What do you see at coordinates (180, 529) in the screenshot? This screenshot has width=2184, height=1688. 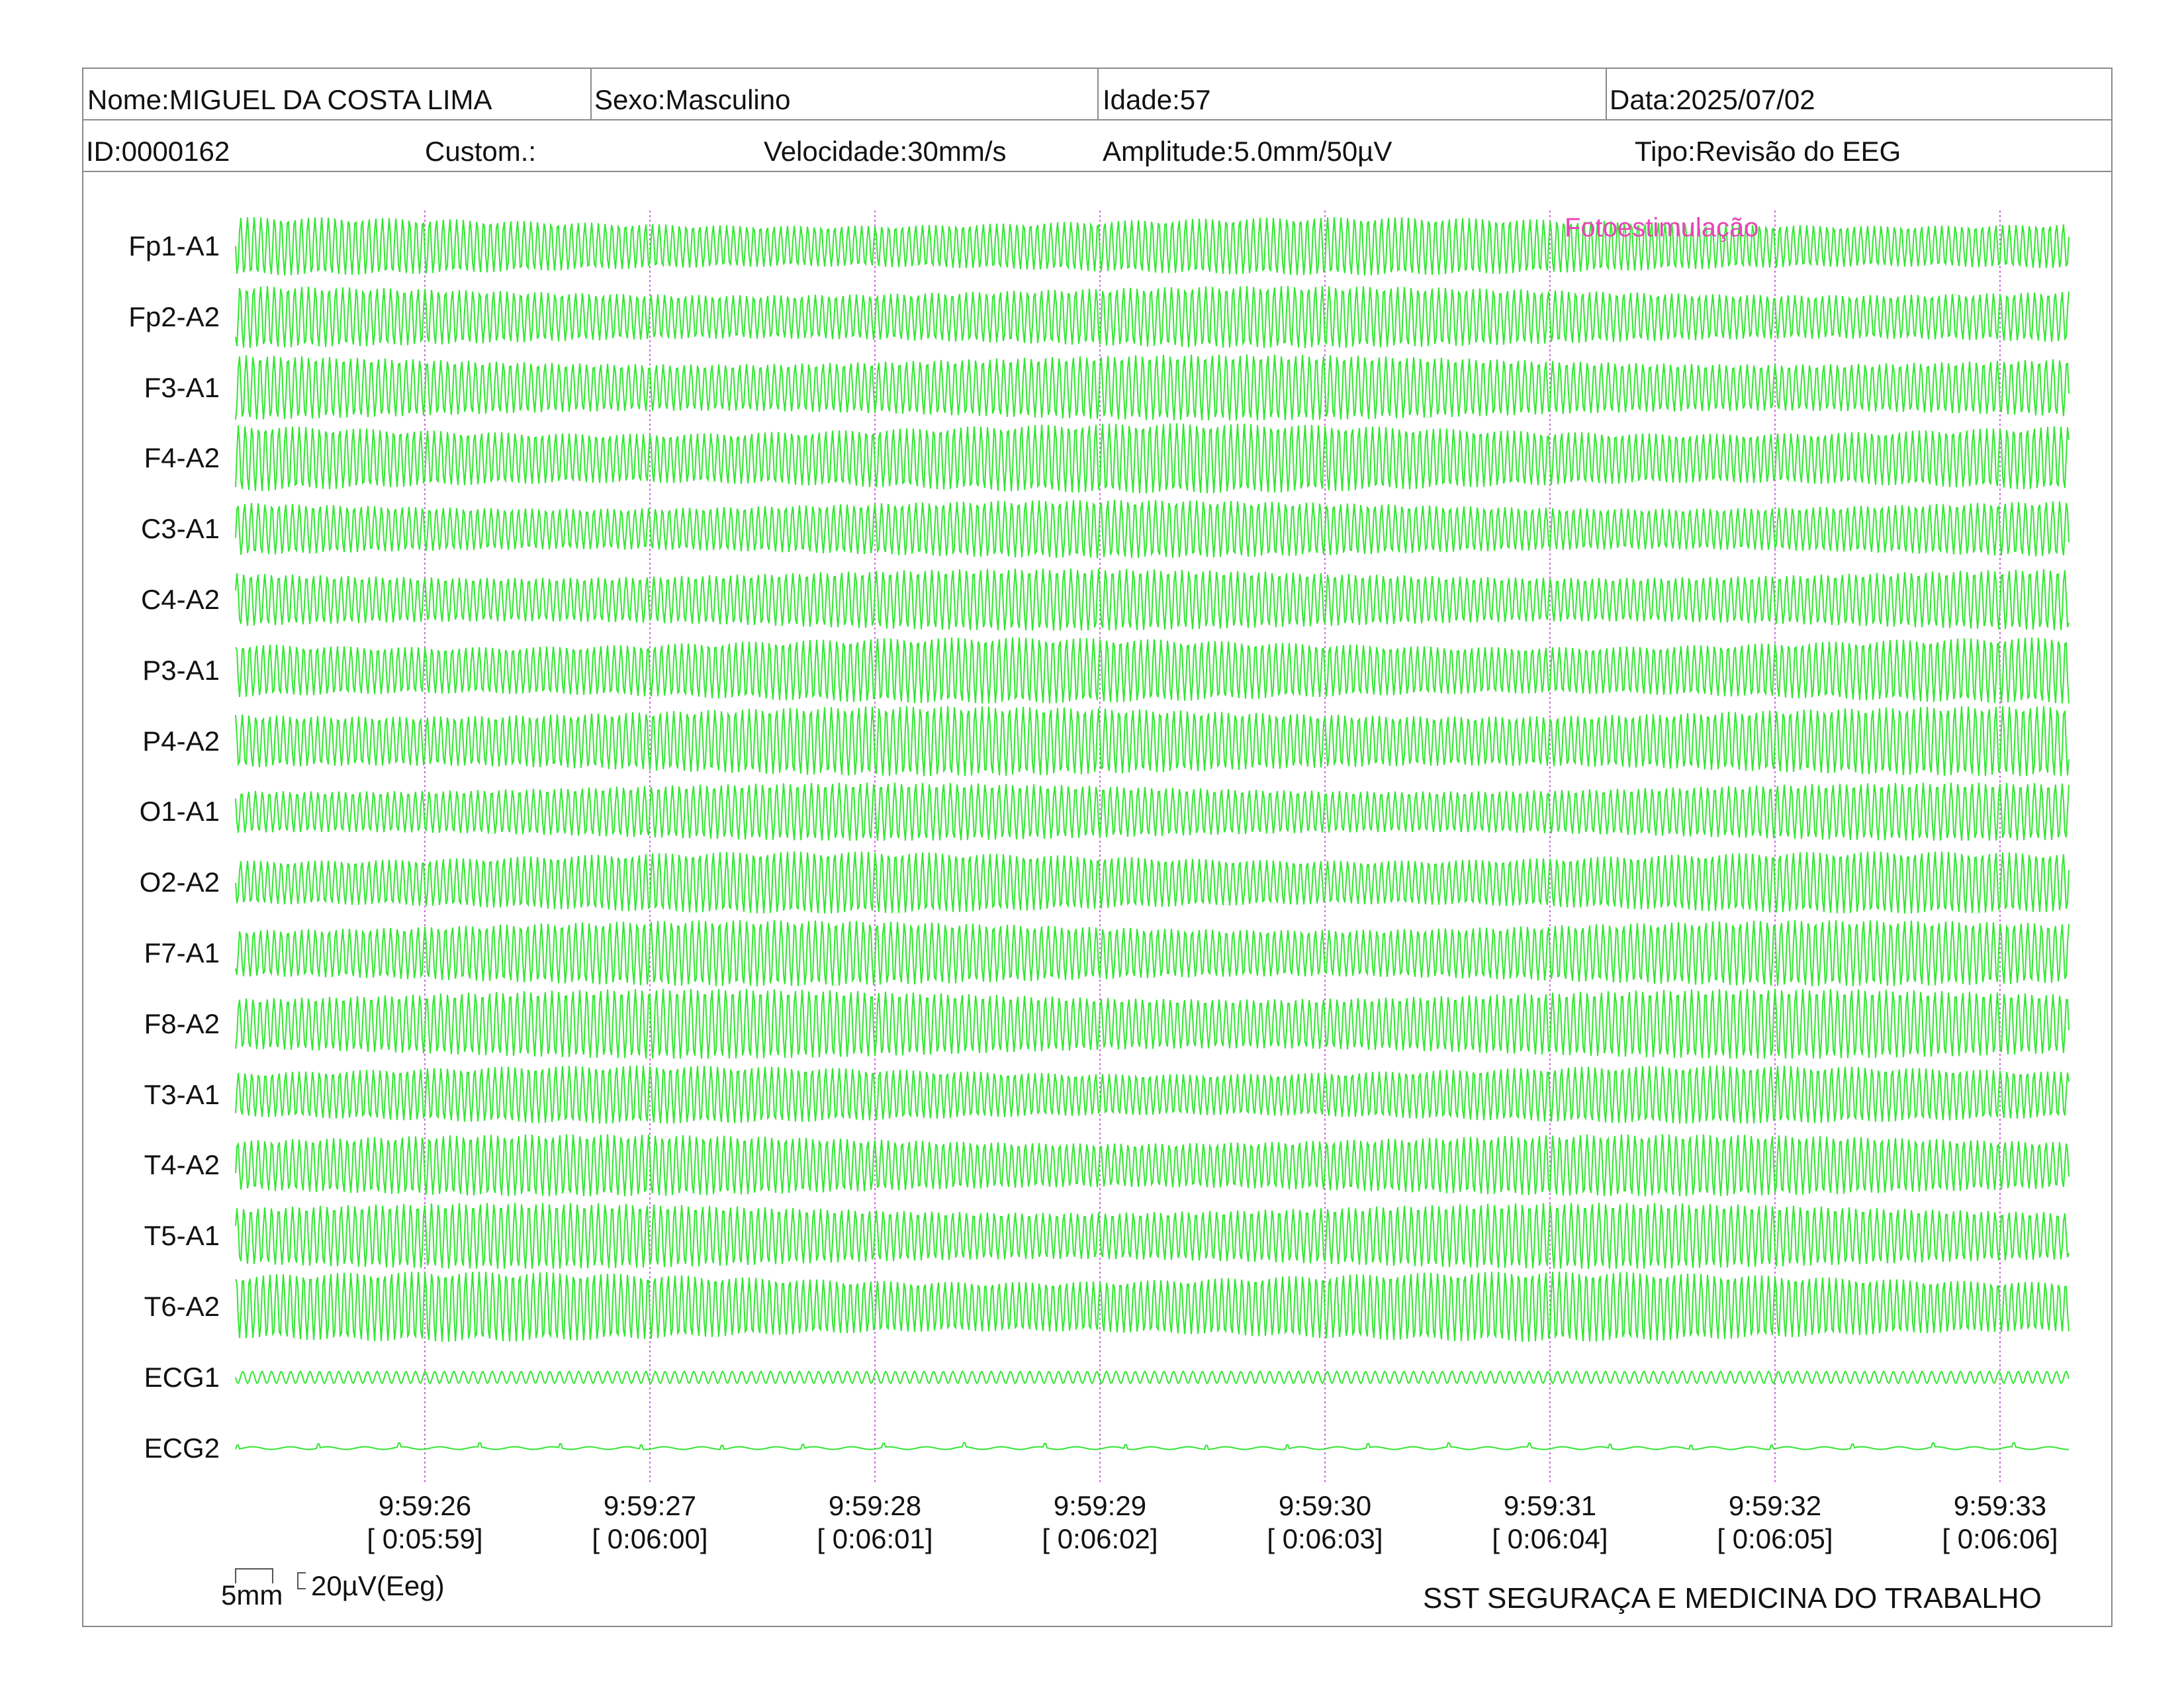 I see `channel-label: C3-A1` at bounding box center [180, 529].